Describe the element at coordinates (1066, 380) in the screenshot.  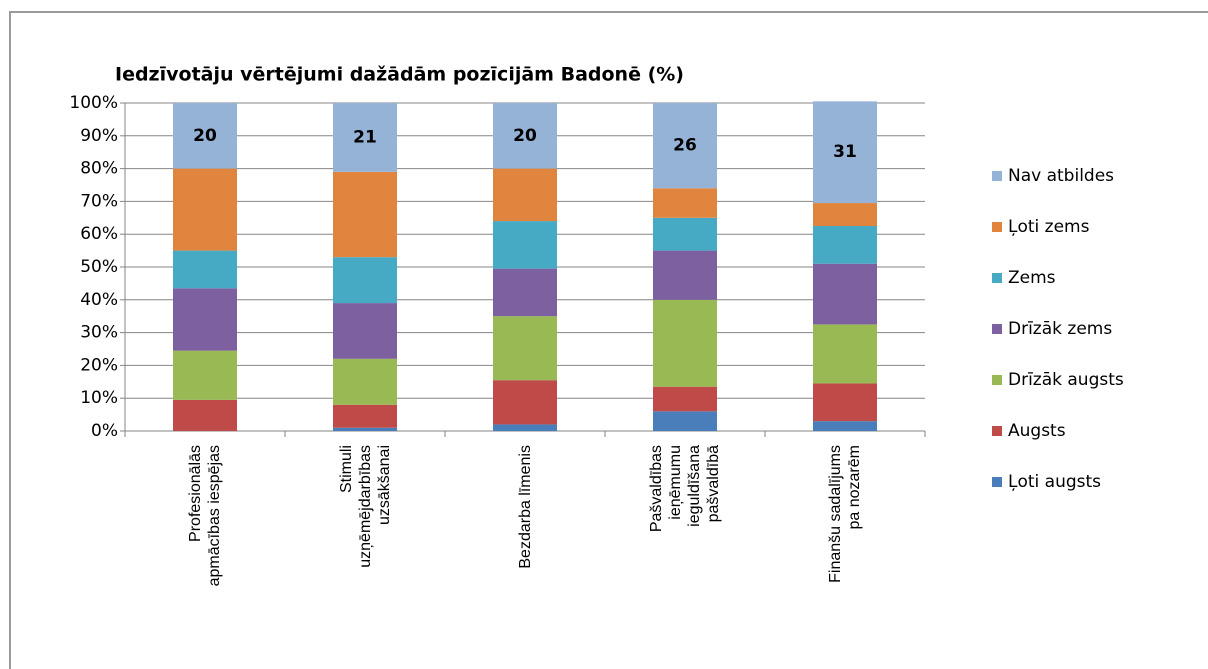
I see `legend-label: Drīzāk augsts` at that location.